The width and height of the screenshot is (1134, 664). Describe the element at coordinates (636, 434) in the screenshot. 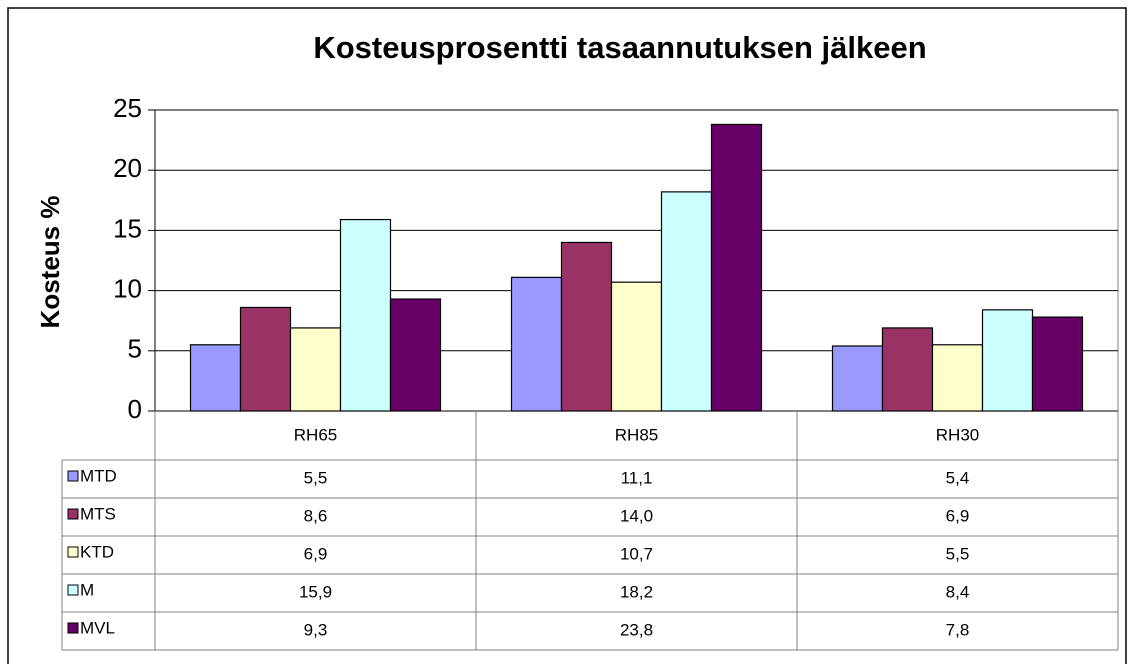

I see `x-tick-label: RH85` at that location.